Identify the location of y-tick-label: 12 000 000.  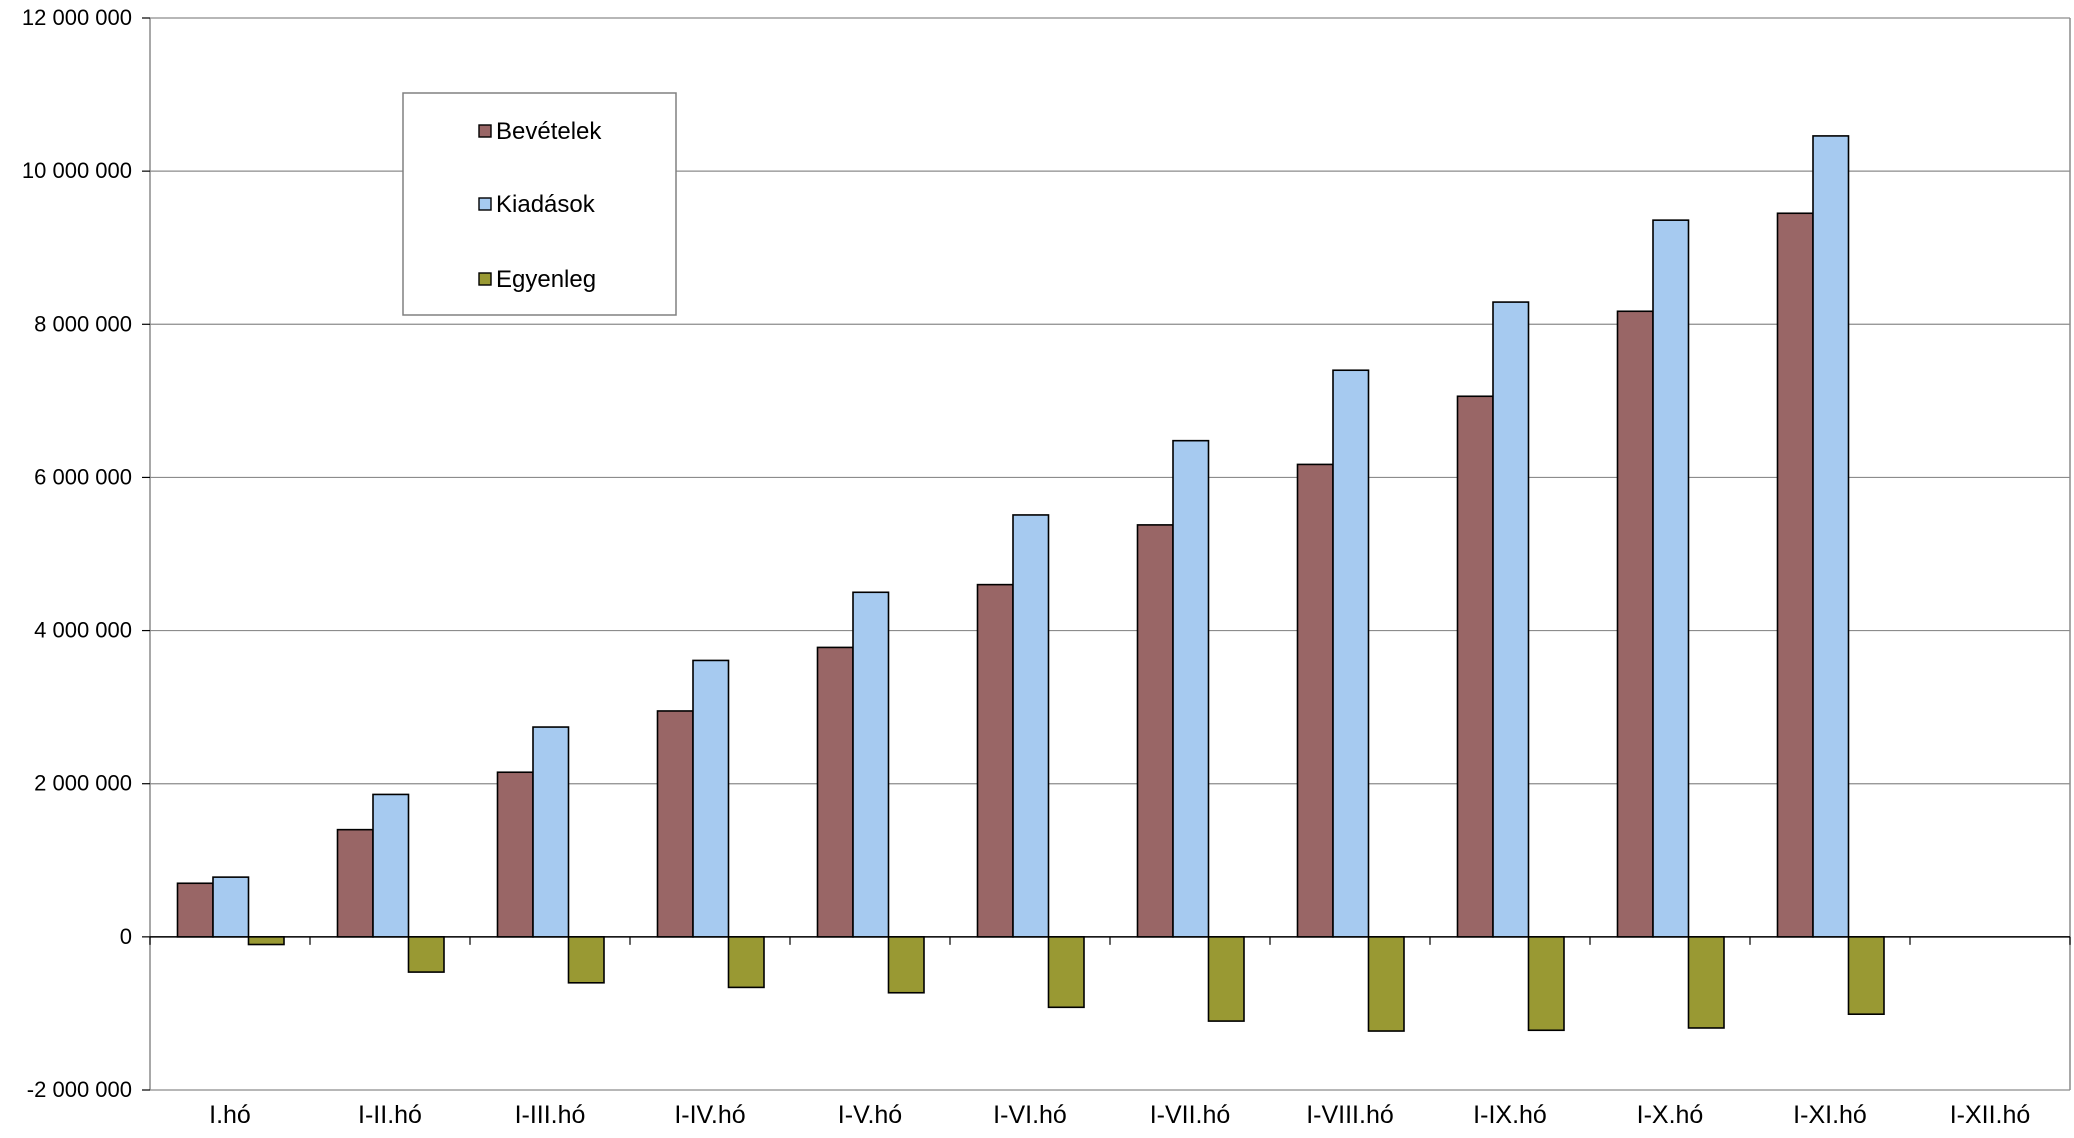
(77, 17).